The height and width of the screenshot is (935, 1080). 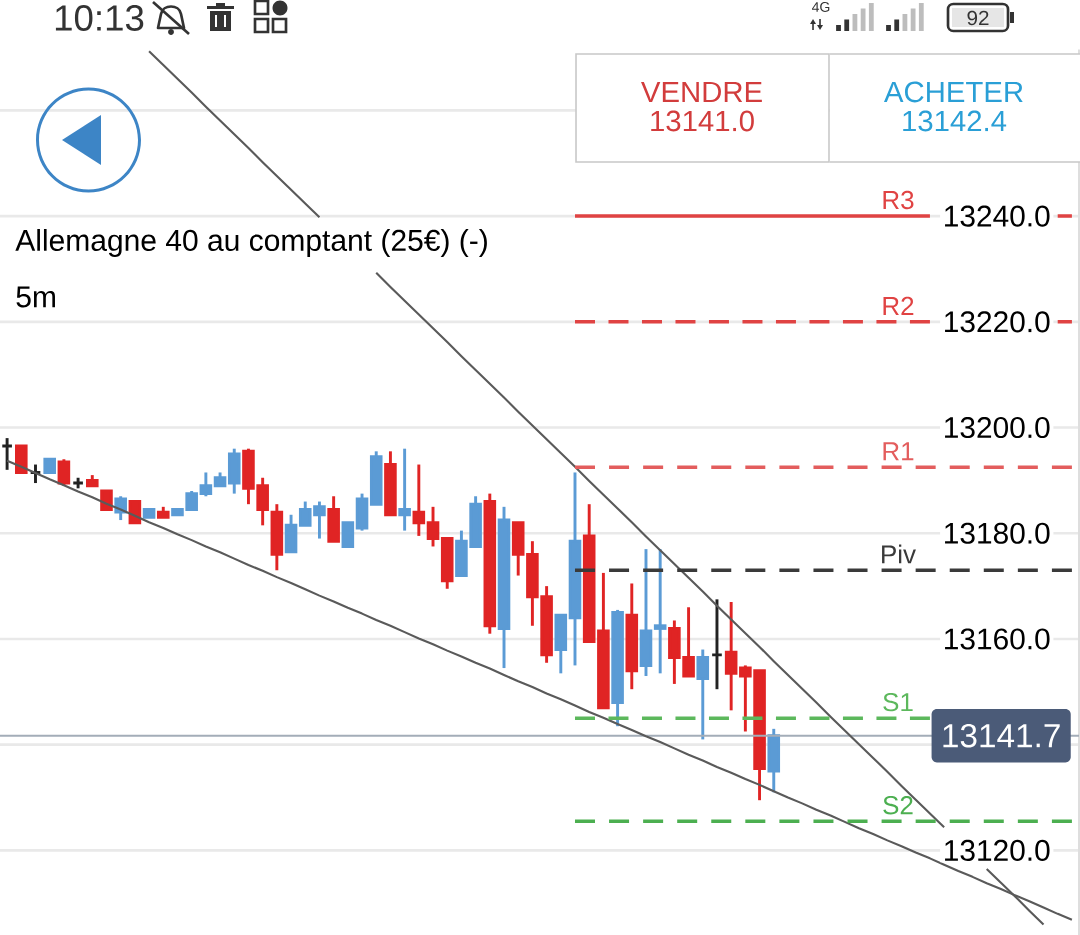 What do you see at coordinates (997, 216) in the screenshot?
I see `y-tick-label: 13240.0` at bounding box center [997, 216].